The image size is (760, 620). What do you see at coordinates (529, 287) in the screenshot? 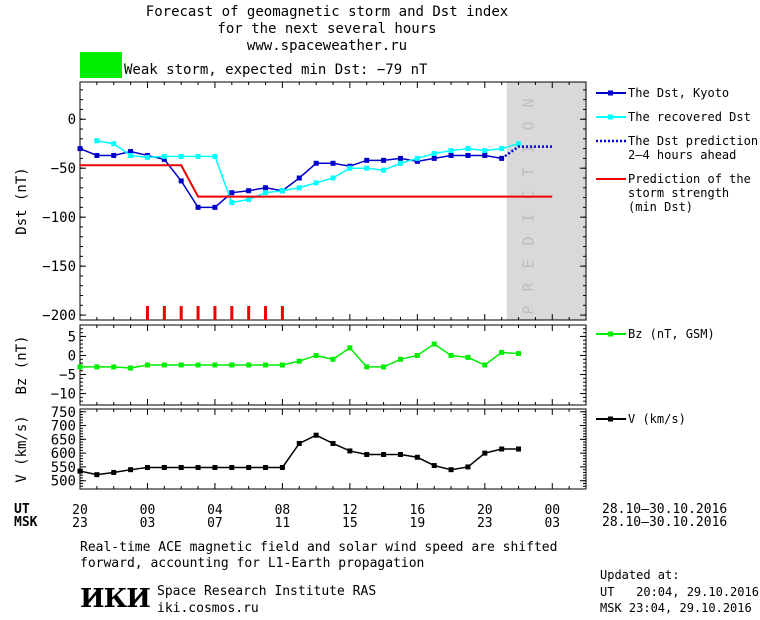
I see `prediction-label-char: R` at bounding box center [529, 287].